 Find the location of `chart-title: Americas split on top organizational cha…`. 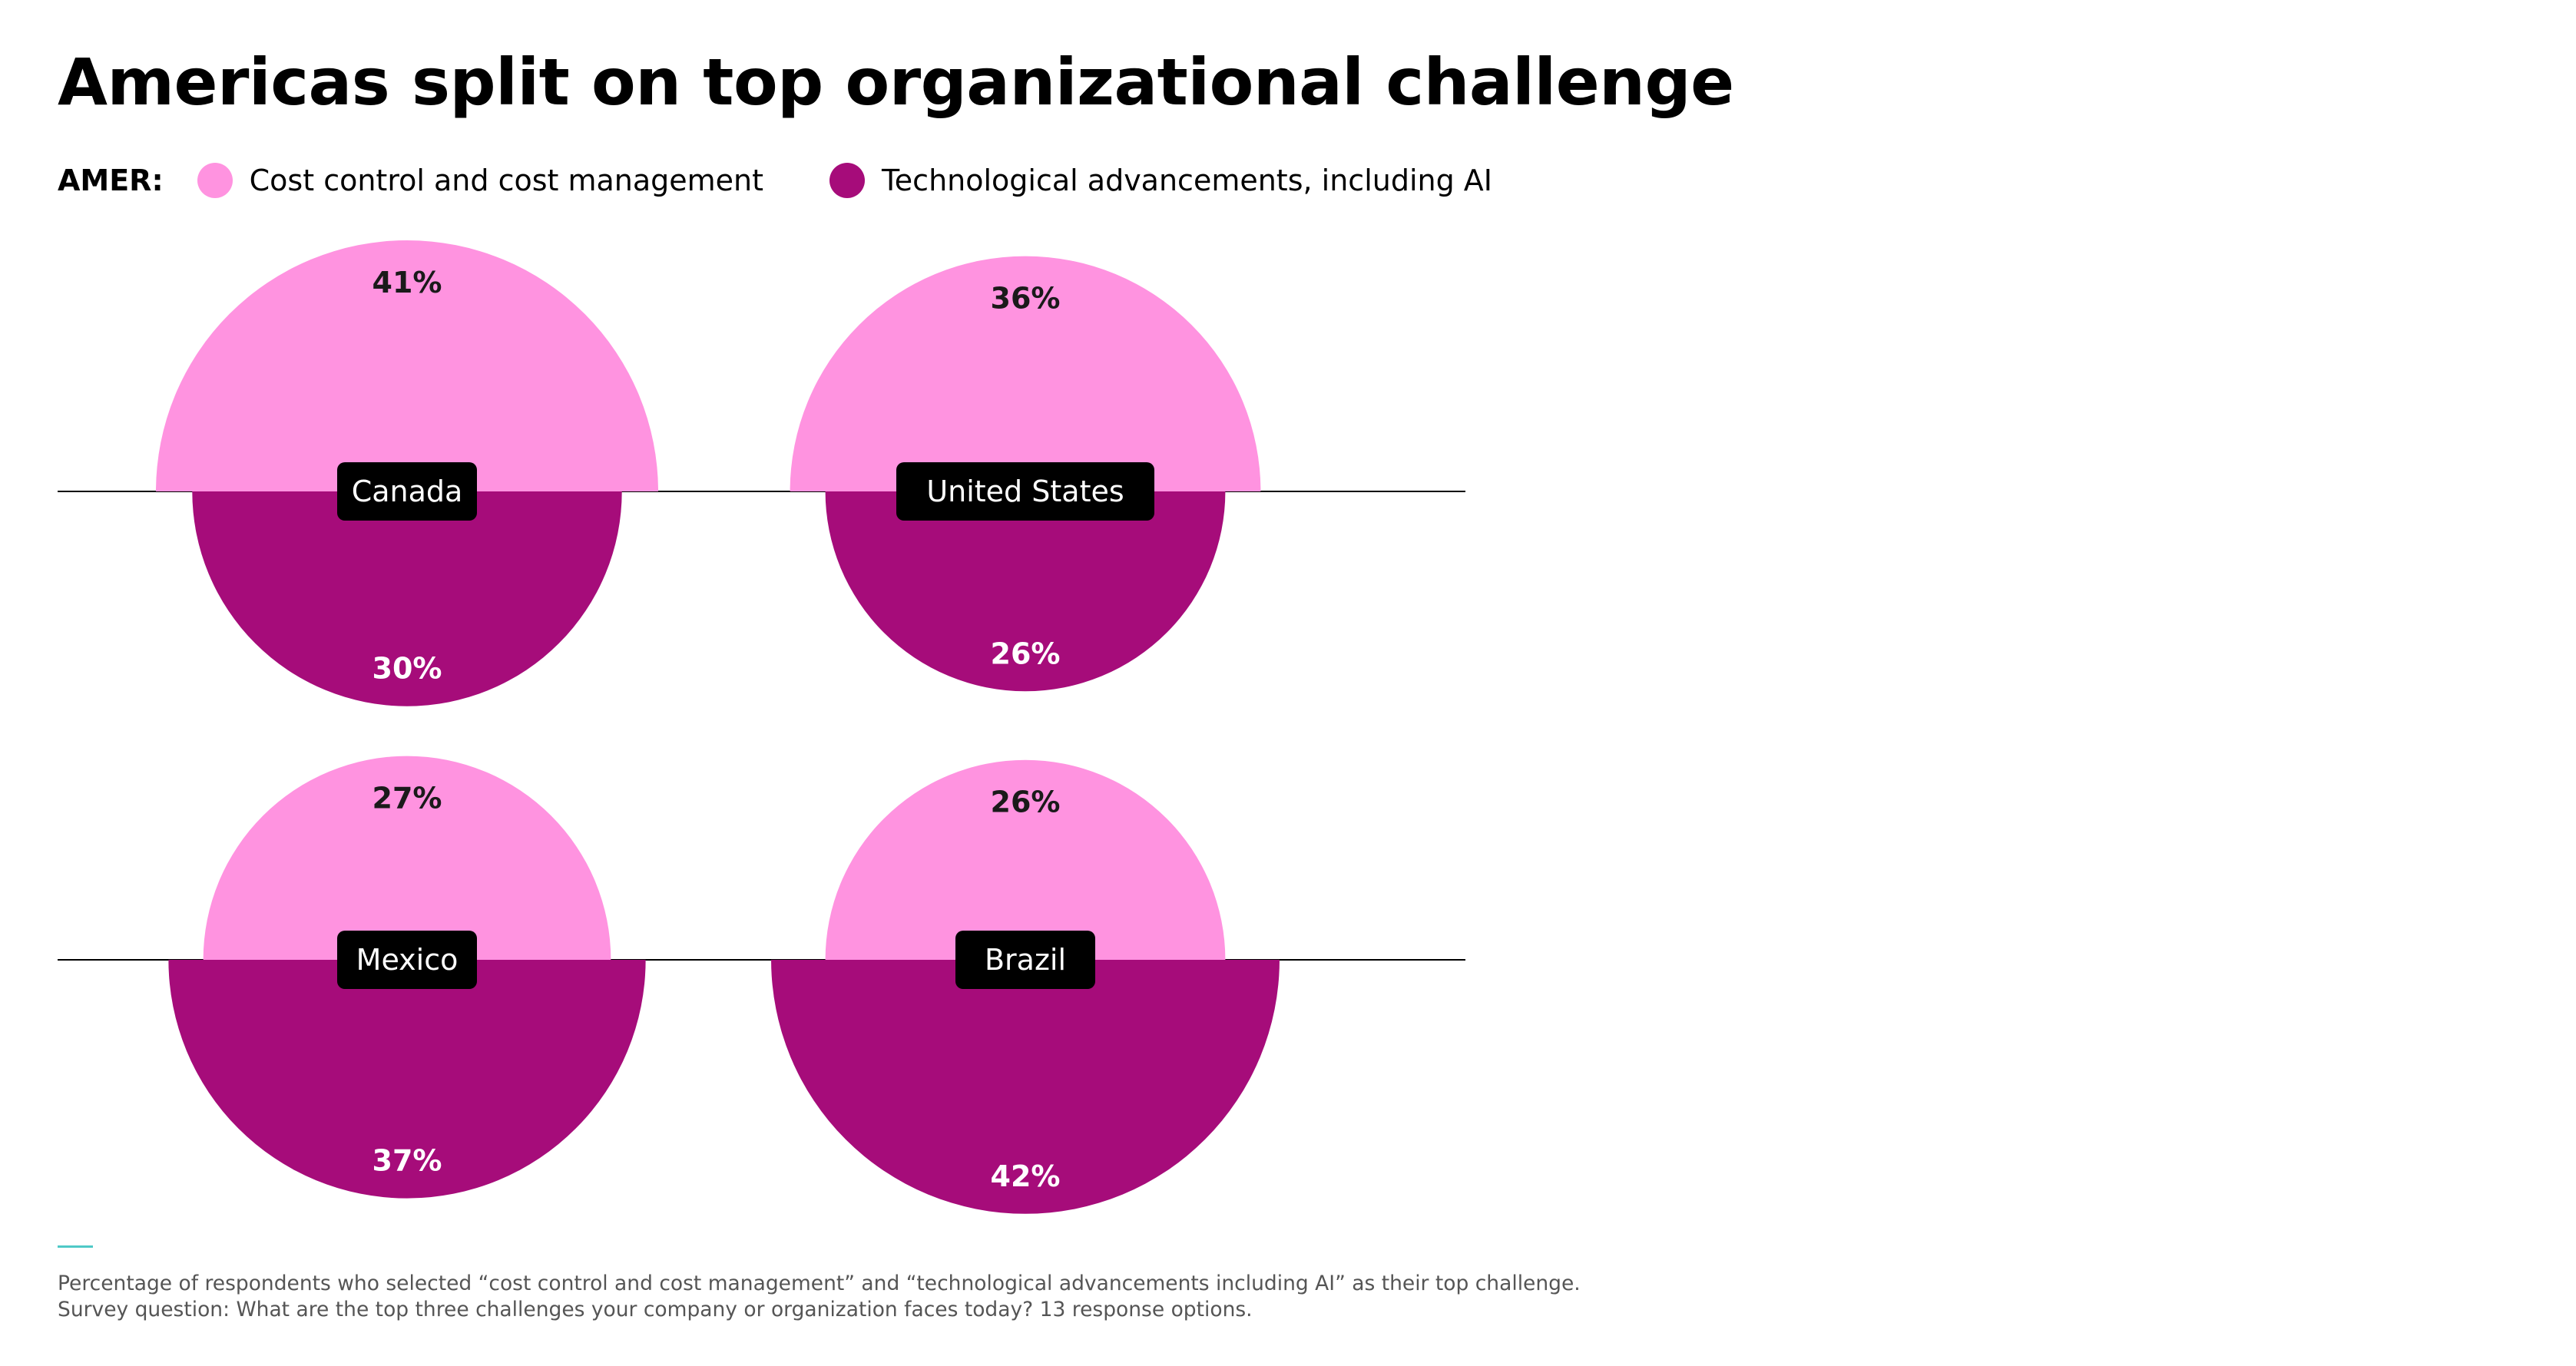

chart-title: Americas split on top organizational cha… is located at coordinates (896, 82).